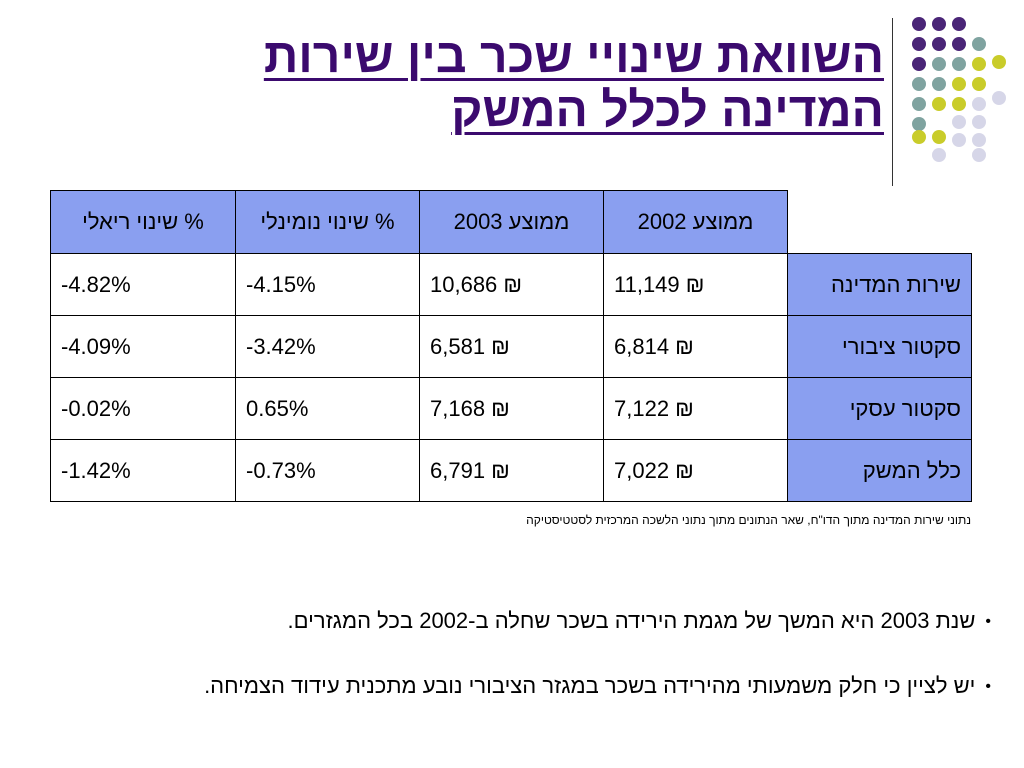  I want to click on column-header: % שינוי ריאלי, so click(143, 222).